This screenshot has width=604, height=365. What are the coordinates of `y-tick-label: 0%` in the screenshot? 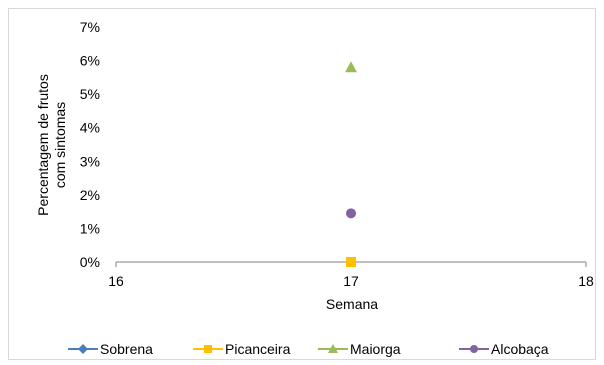 It's located at (90, 262).